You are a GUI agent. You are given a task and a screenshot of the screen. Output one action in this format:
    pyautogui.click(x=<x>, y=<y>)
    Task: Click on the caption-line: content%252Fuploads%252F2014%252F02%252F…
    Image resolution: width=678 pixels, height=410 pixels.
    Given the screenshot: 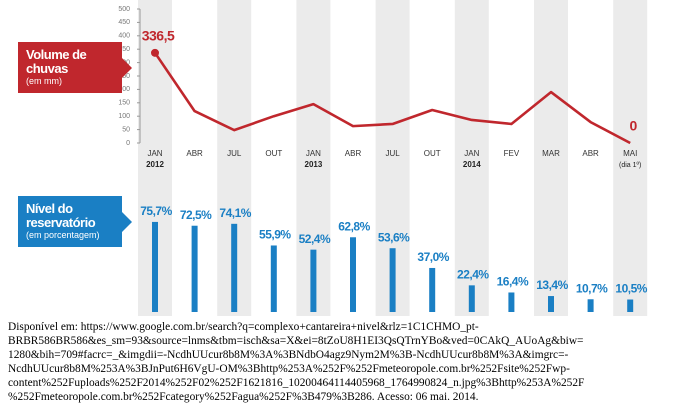 What is the action you would take?
    pyautogui.click(x=296, y=383)
    